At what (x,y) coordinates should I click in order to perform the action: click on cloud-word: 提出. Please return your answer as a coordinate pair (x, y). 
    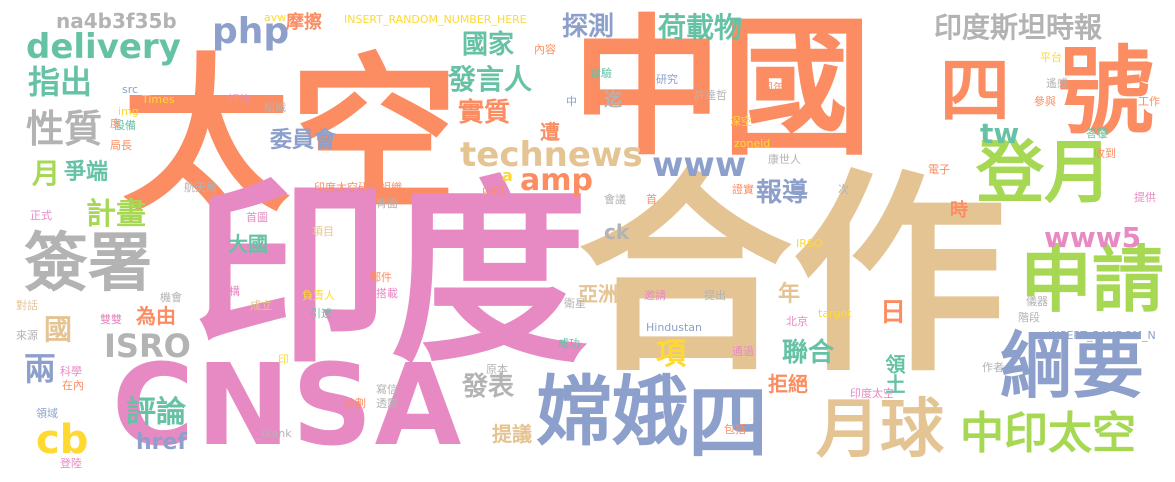
    Looking at the image, I should click on (715, 295).